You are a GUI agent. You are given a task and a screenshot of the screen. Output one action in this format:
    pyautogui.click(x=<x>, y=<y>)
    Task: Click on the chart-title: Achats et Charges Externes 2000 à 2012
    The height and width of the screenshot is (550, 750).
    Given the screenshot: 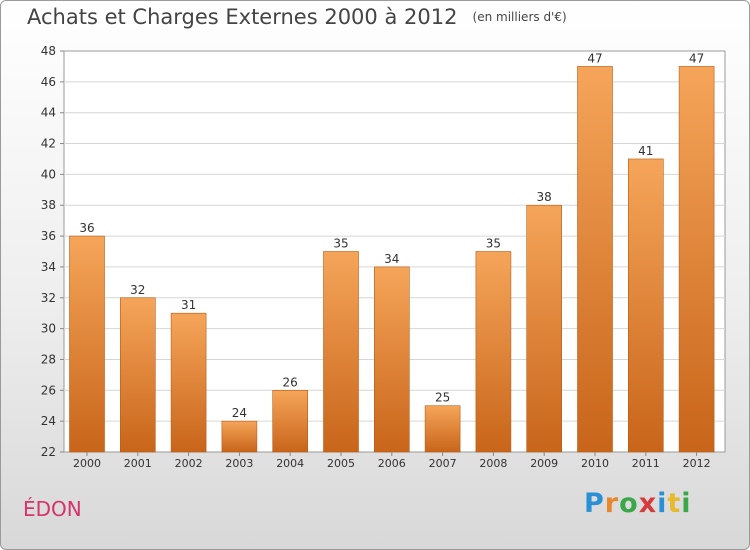 What is the action you would take?
    pyautogui.click(x=242, y=17)
    